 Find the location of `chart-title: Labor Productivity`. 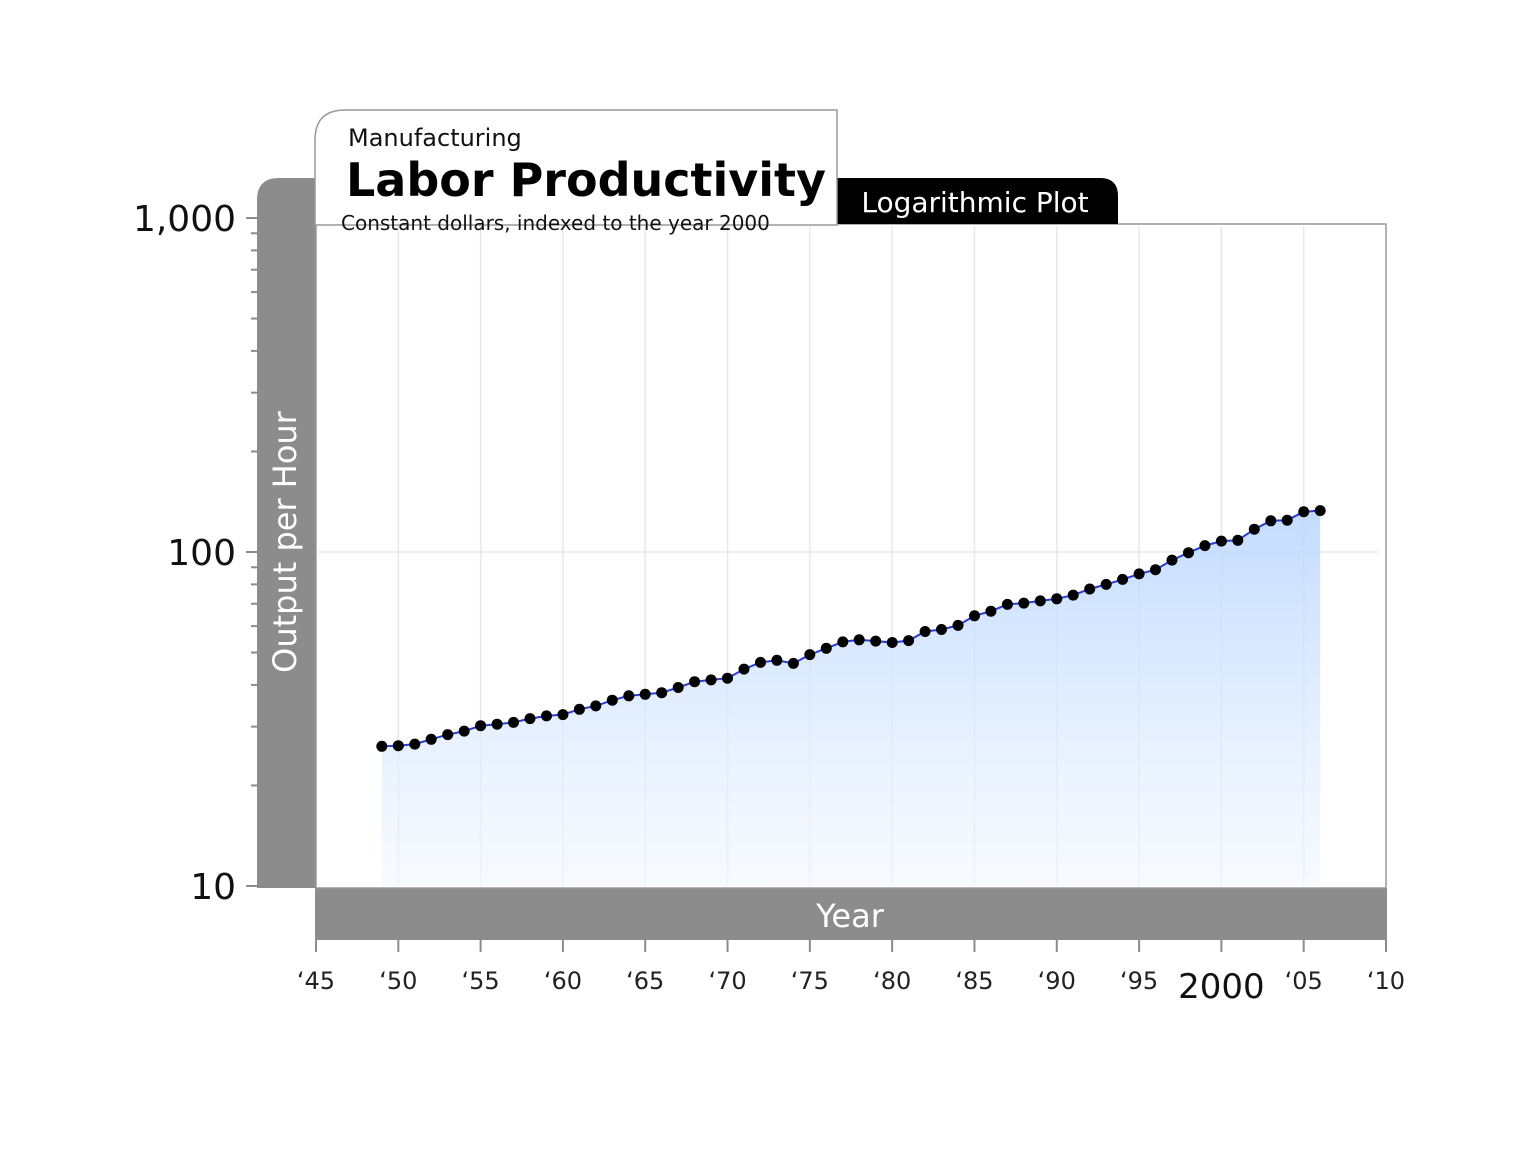

chart-title: Labor Productivity is located at coordinates (586, 180).